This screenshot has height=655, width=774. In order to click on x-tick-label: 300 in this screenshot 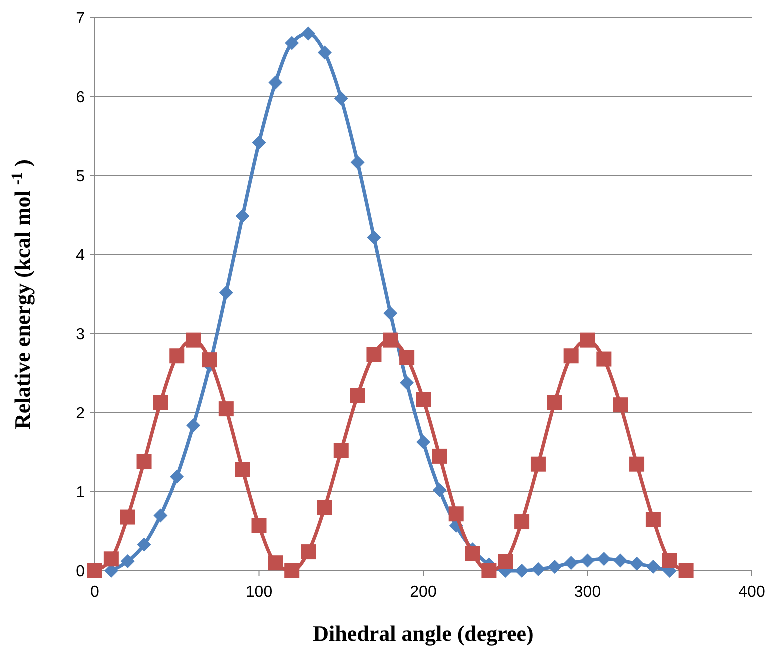, I will do `click(588, 592)`.